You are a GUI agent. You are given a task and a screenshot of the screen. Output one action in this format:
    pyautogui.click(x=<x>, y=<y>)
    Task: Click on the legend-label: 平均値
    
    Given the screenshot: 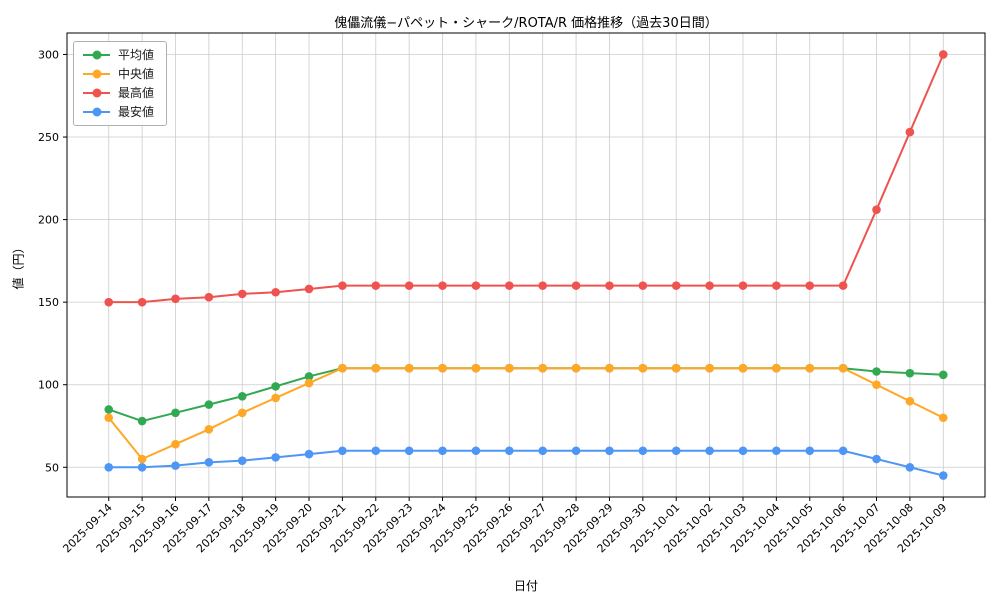 What is the action you would take?
    pyautogui.click(x=136, y=55)
    